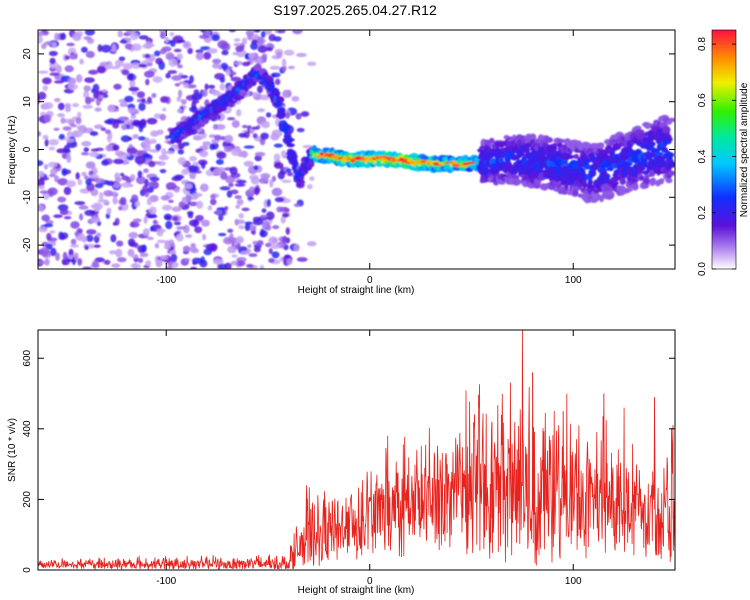  I want to click on colorbar-ticks: 0.0 0.2 0.4 0.6 0.8, so click(716, 156).